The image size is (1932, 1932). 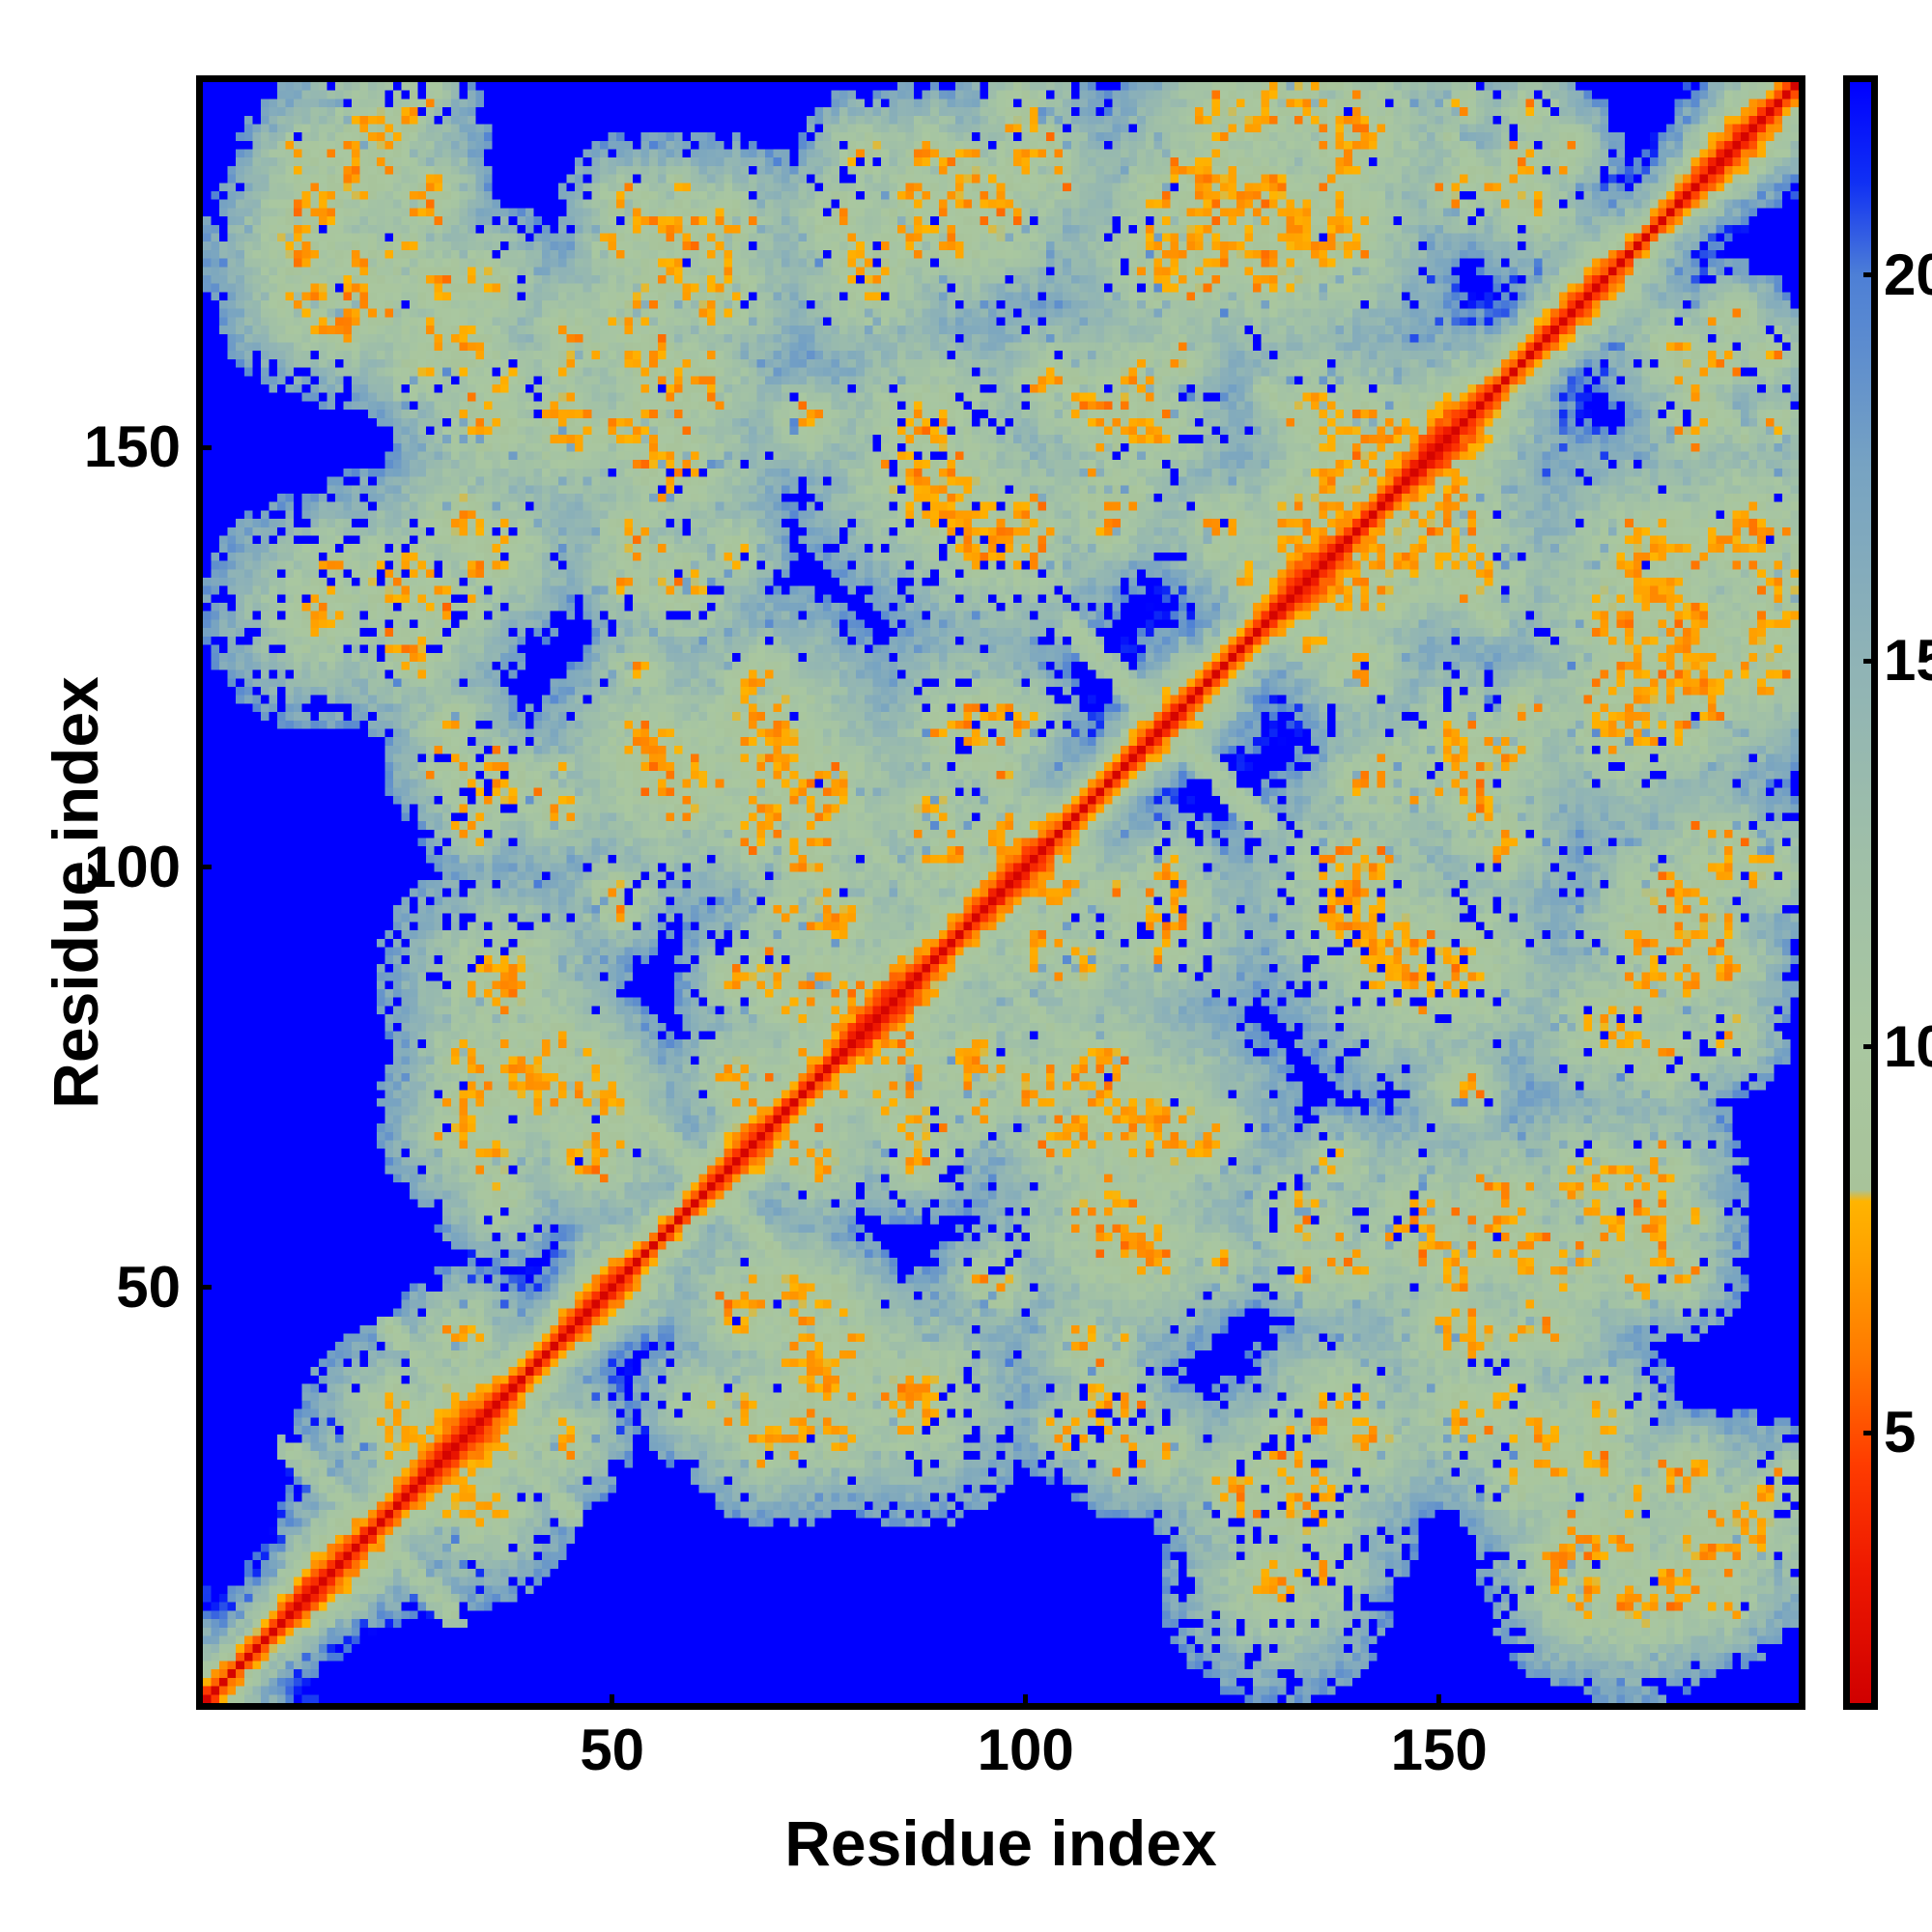 What do you see at coordinates (1000, 1843) in the screenshot?
I see `x-axis-title: Residue index` at bounding box center [1000, 1843].